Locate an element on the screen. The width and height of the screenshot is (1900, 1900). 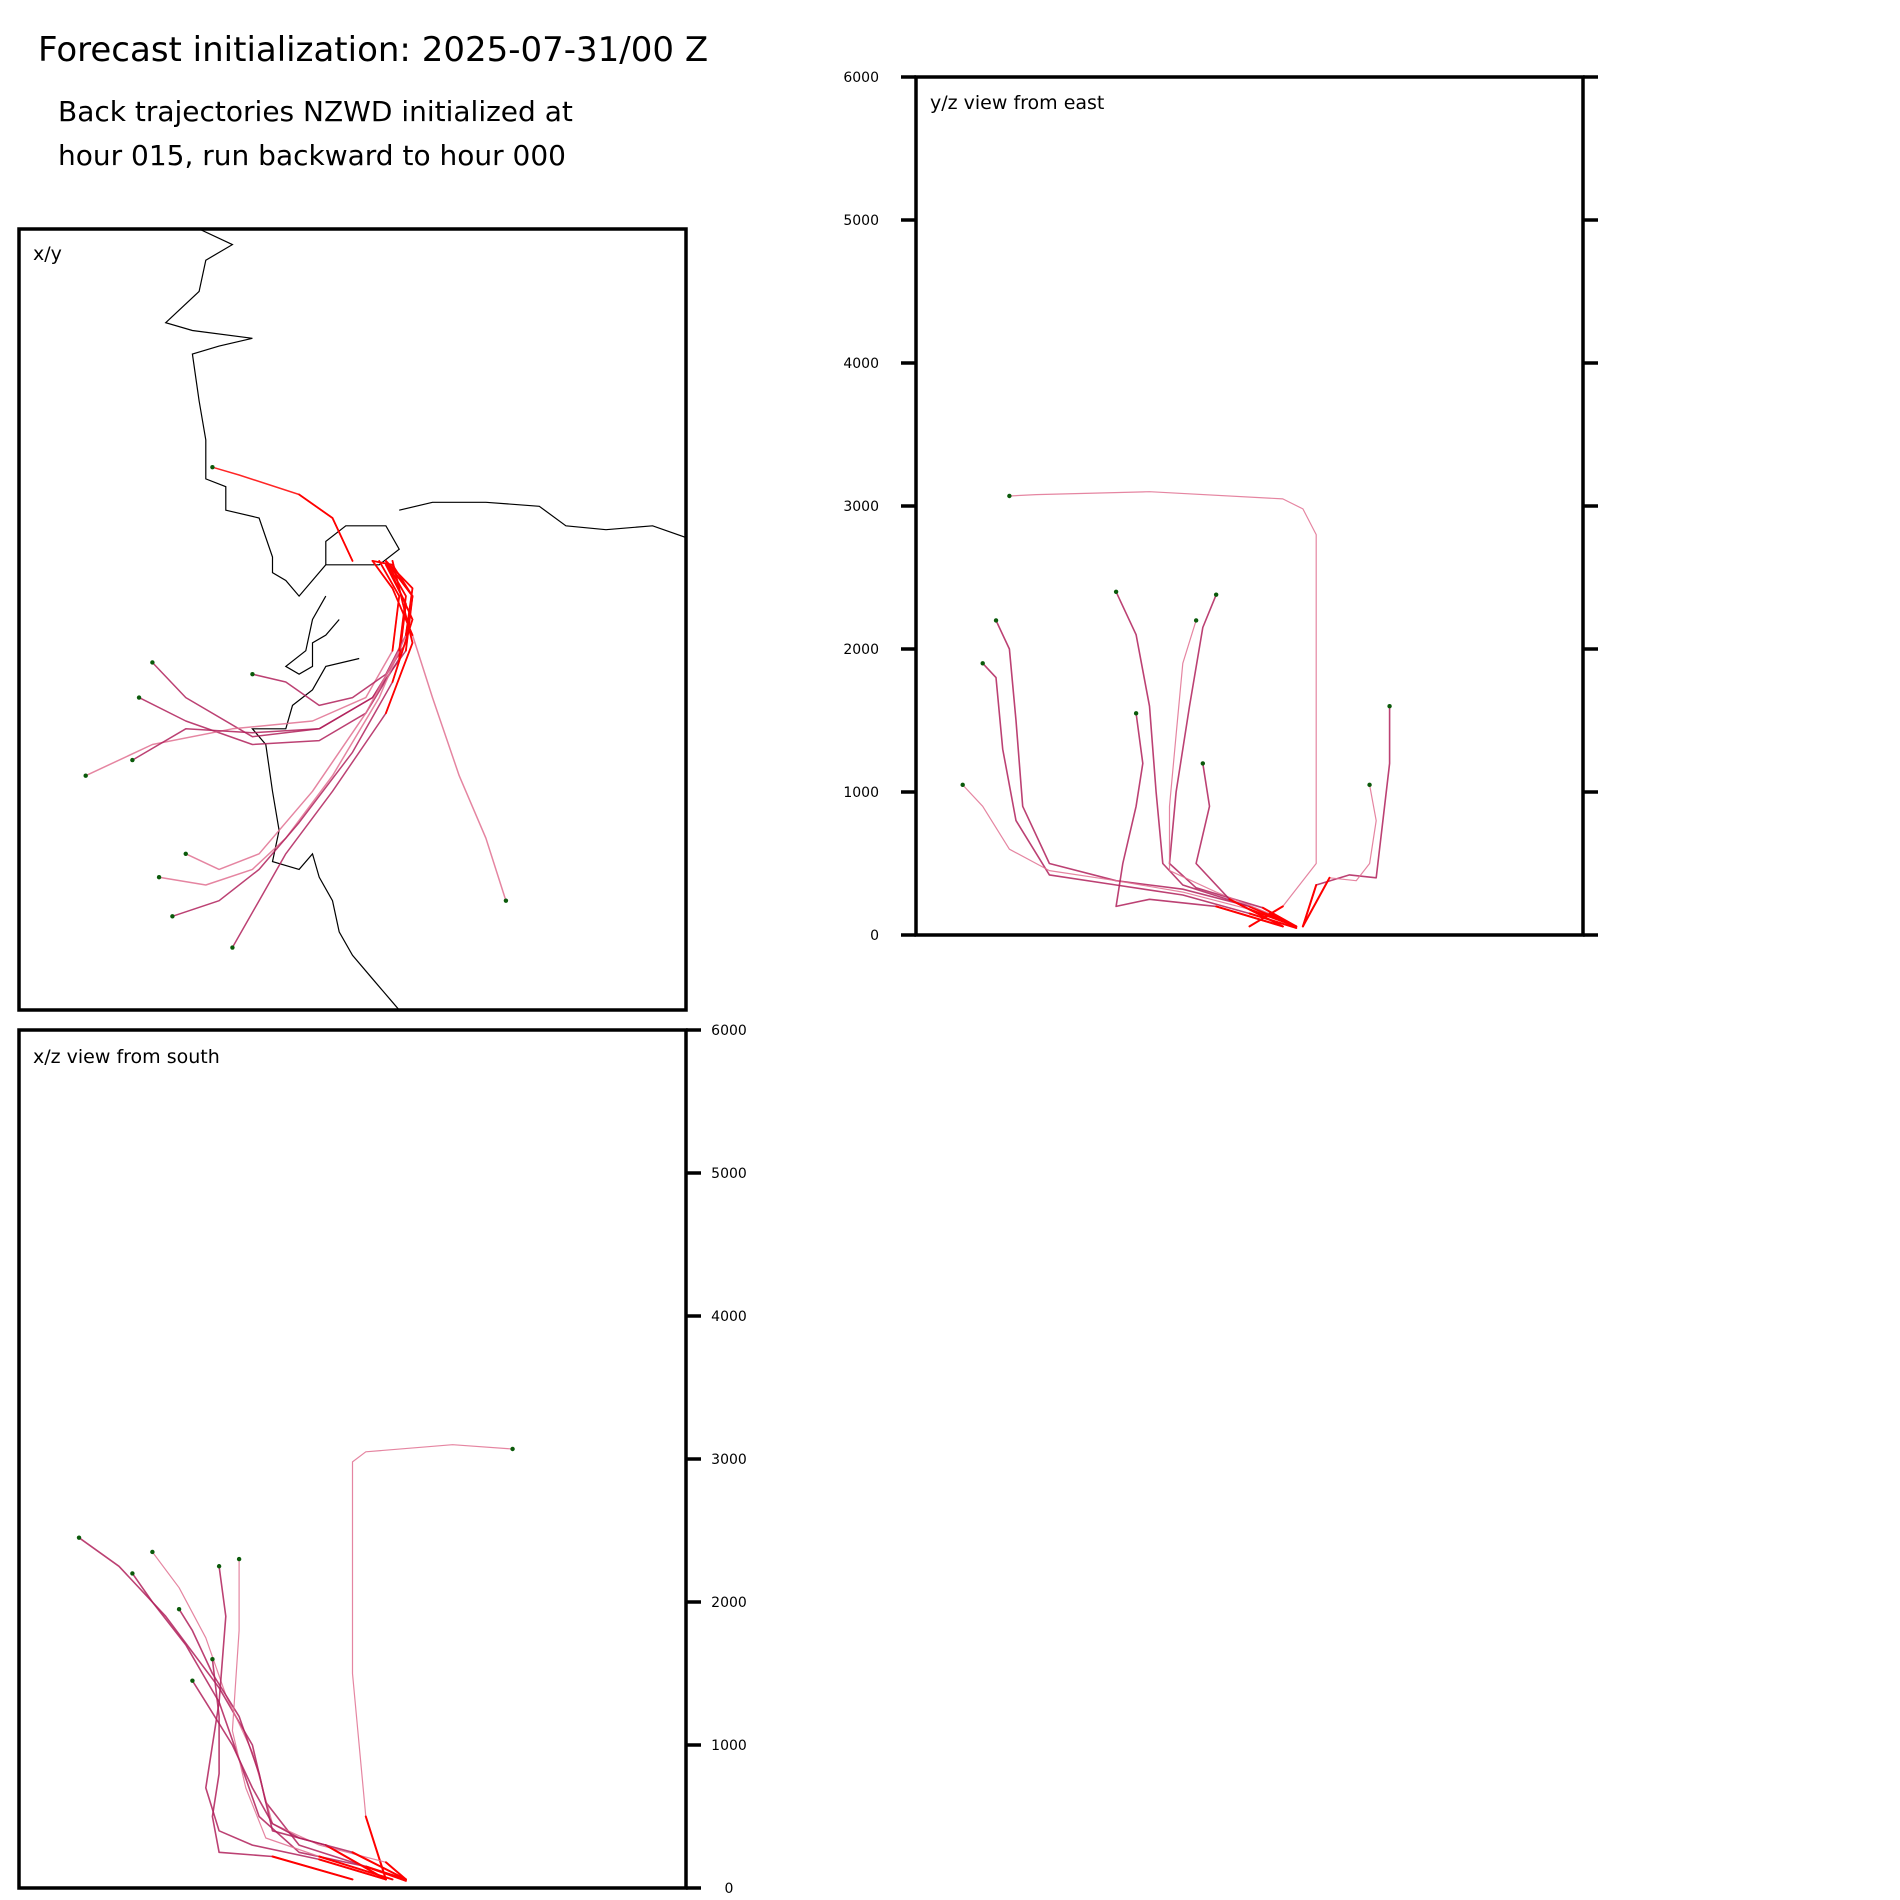
trajectory-group-yz is located at coordinates (1176, 710).